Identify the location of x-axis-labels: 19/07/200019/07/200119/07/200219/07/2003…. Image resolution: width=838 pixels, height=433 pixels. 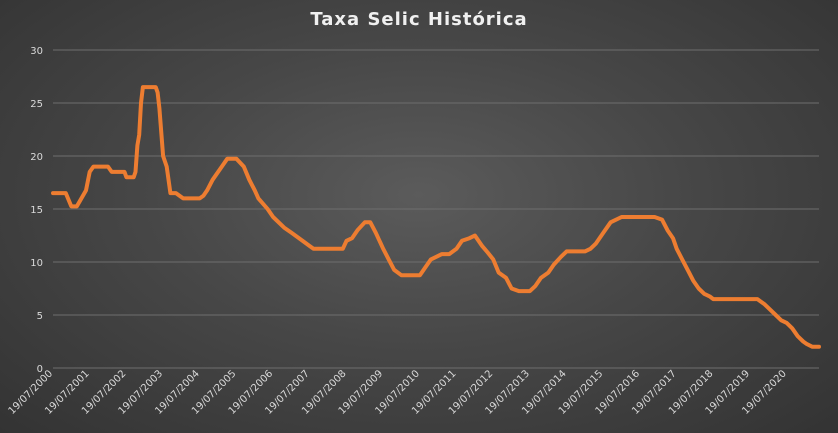
(398, 392).